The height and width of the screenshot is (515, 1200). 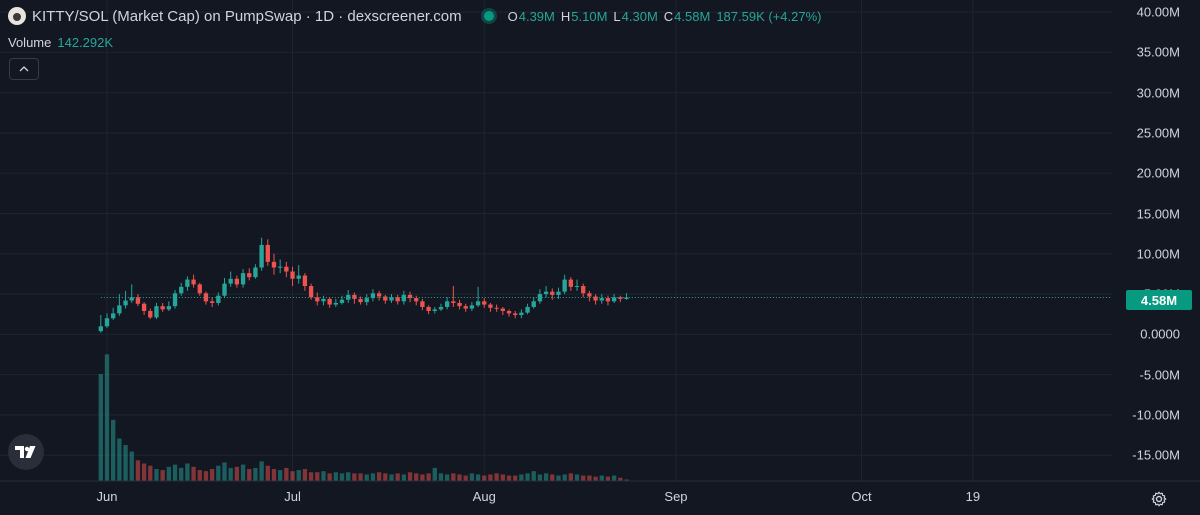 I want to click on settings-gear-icon, so click(x=1159, y=499).